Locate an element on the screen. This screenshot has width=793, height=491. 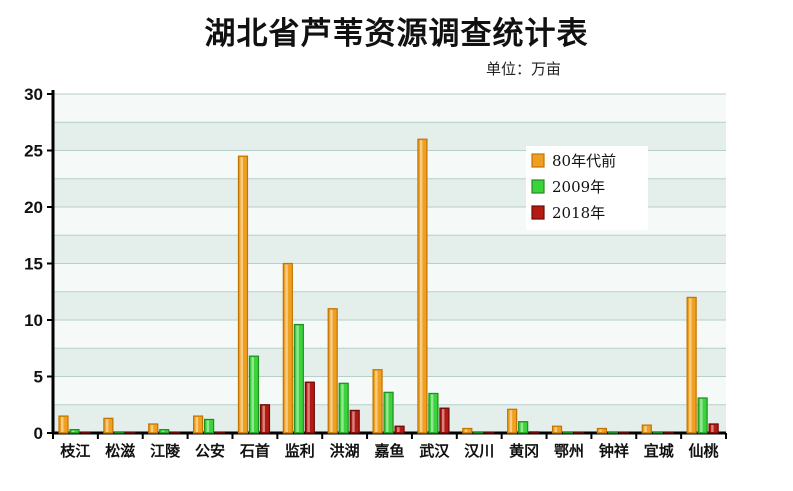
unit-label: 单位：万亩 is located at coordinates (524, 69).